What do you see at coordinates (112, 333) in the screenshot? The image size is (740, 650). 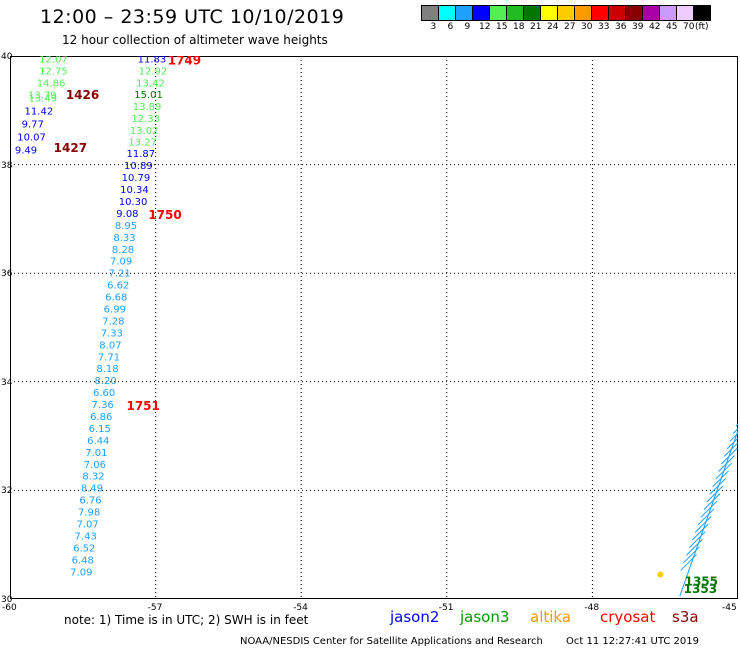 I see `swh-label: 7.33` at bounding box center [112, 333].